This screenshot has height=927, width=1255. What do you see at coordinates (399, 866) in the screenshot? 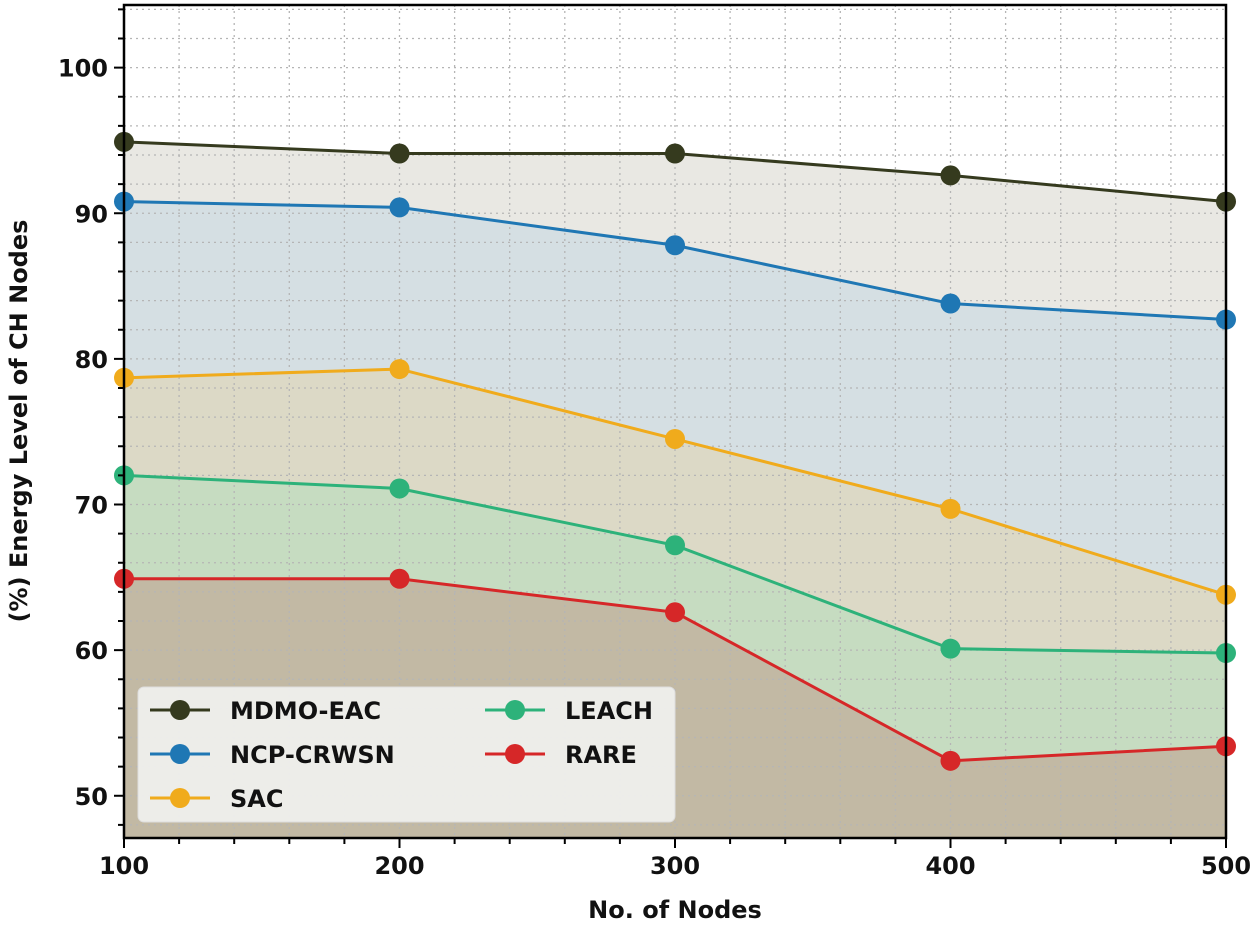
I see `x-tick-label: 200` at bounding box center [399, 866].